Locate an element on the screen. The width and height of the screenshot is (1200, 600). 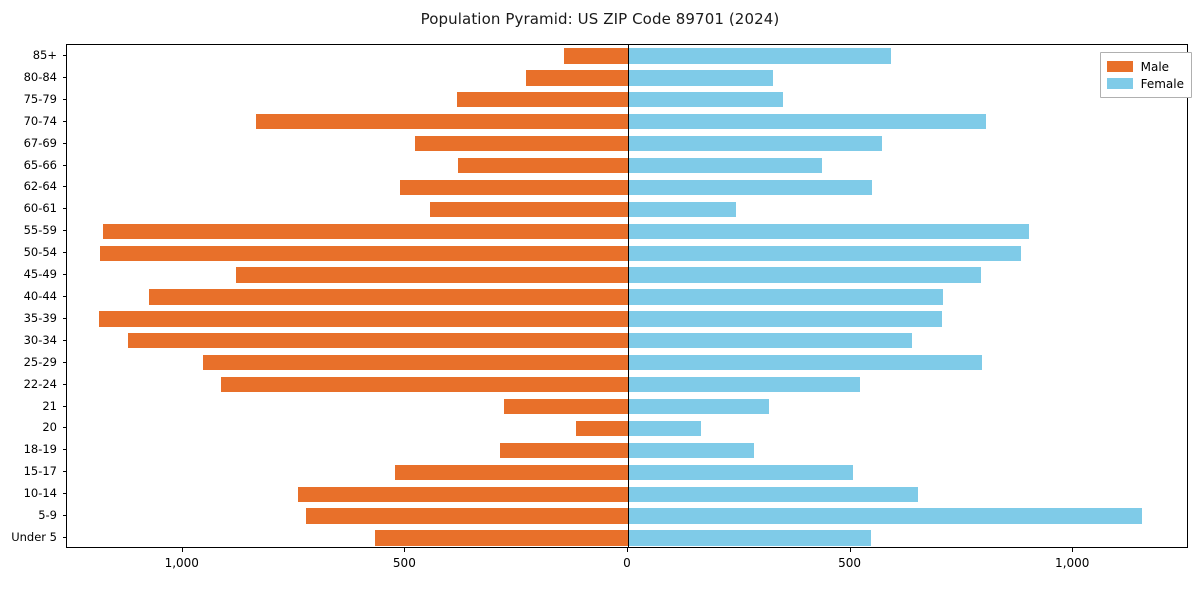
x-axis: 1,000 500 0 500 1,000 is located at coordinates (627, 568).